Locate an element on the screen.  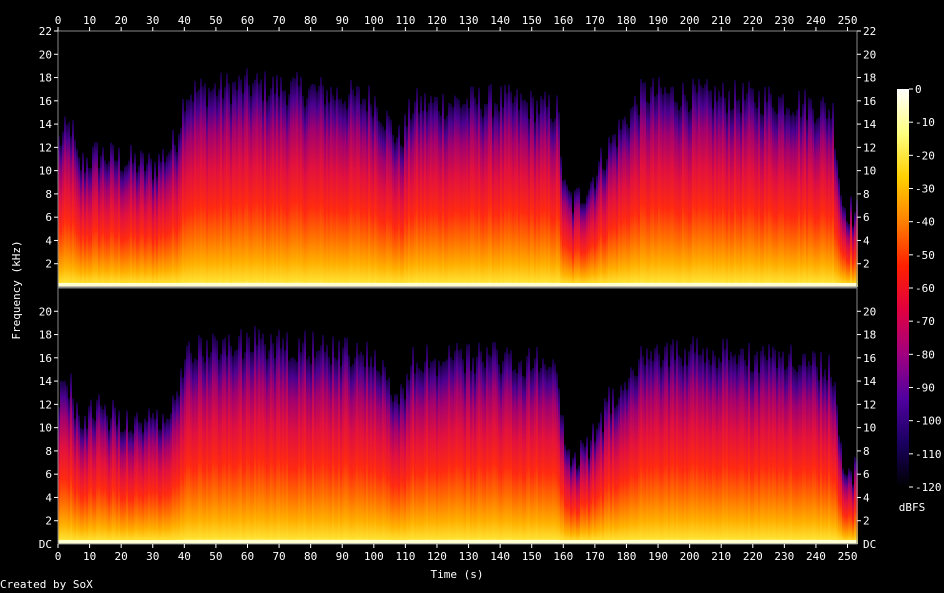
x-tick-label-top: 100 is located at coordinates (374, 20).